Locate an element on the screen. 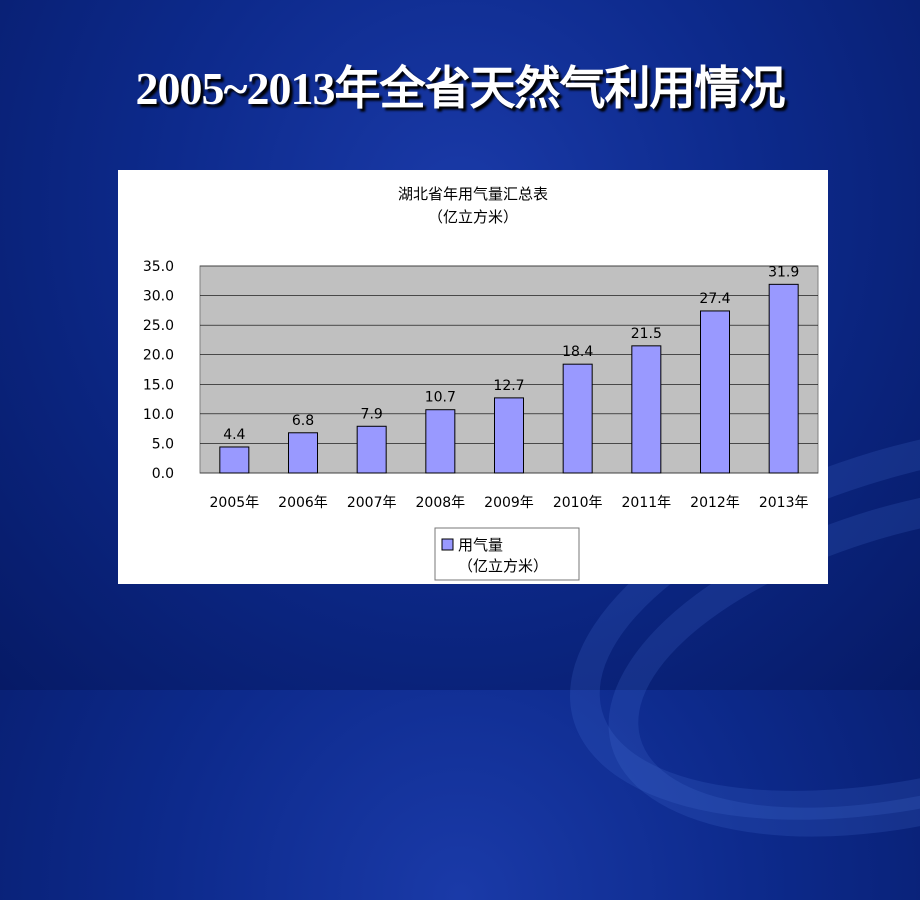 The image size is (920, 900). chart-subtitle: （亿立方米） is located at coordinates (473, 217).